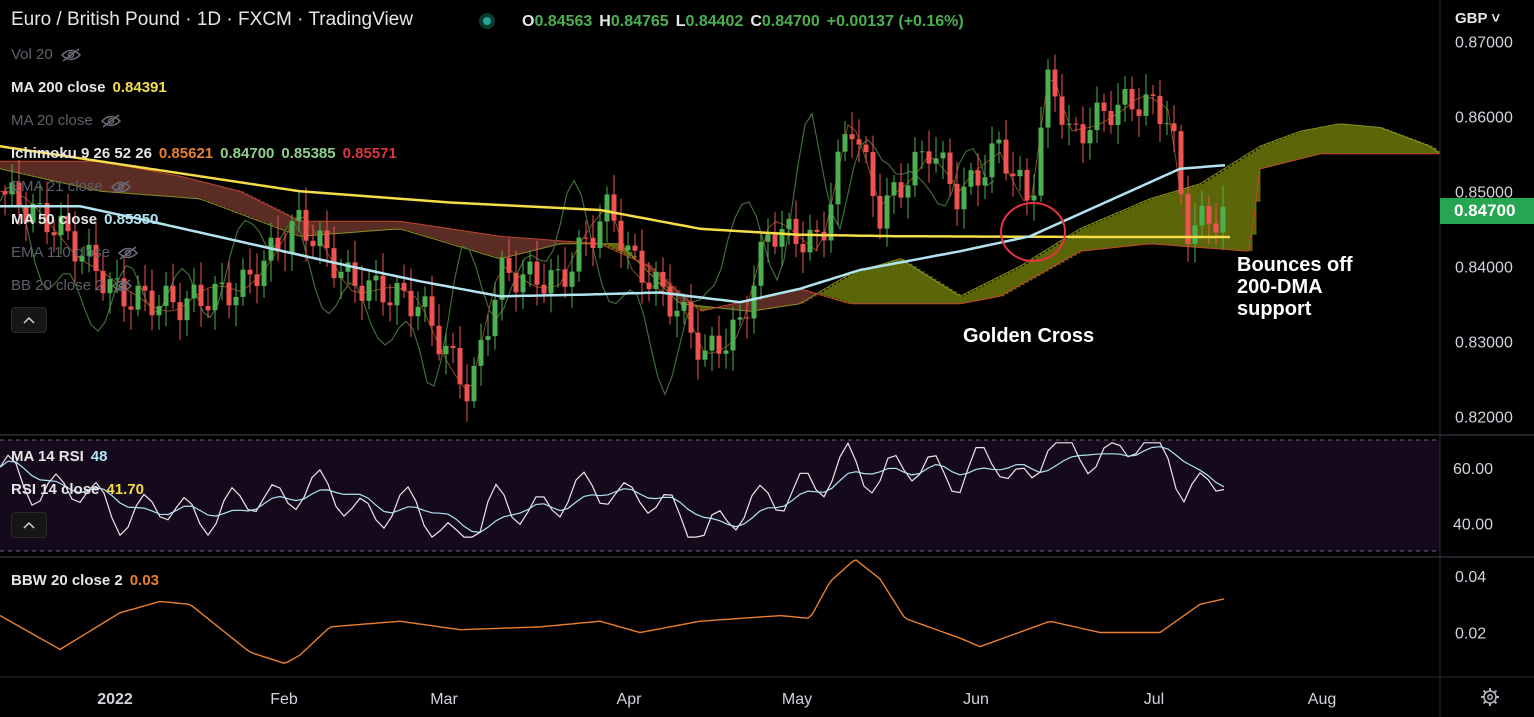 The width and height of the screenshot is (1534, 717). I want to click on price-axis-label: 0.86000, so click(1484, 117).